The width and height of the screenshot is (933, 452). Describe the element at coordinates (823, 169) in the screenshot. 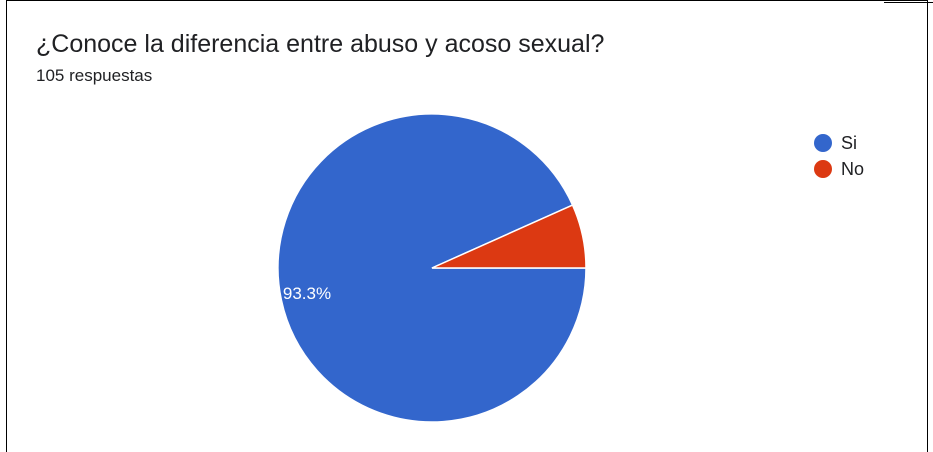

I see `legend-swatch-no` at that location.